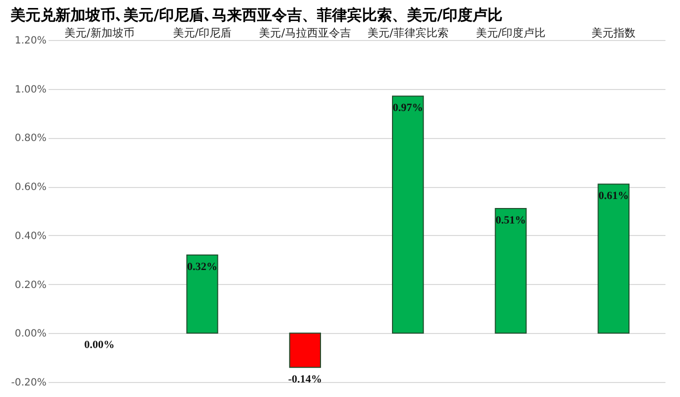  Describe the element at coordinates (613, 196) in the screenshot. I see `data-label: 0.61%` at that location.